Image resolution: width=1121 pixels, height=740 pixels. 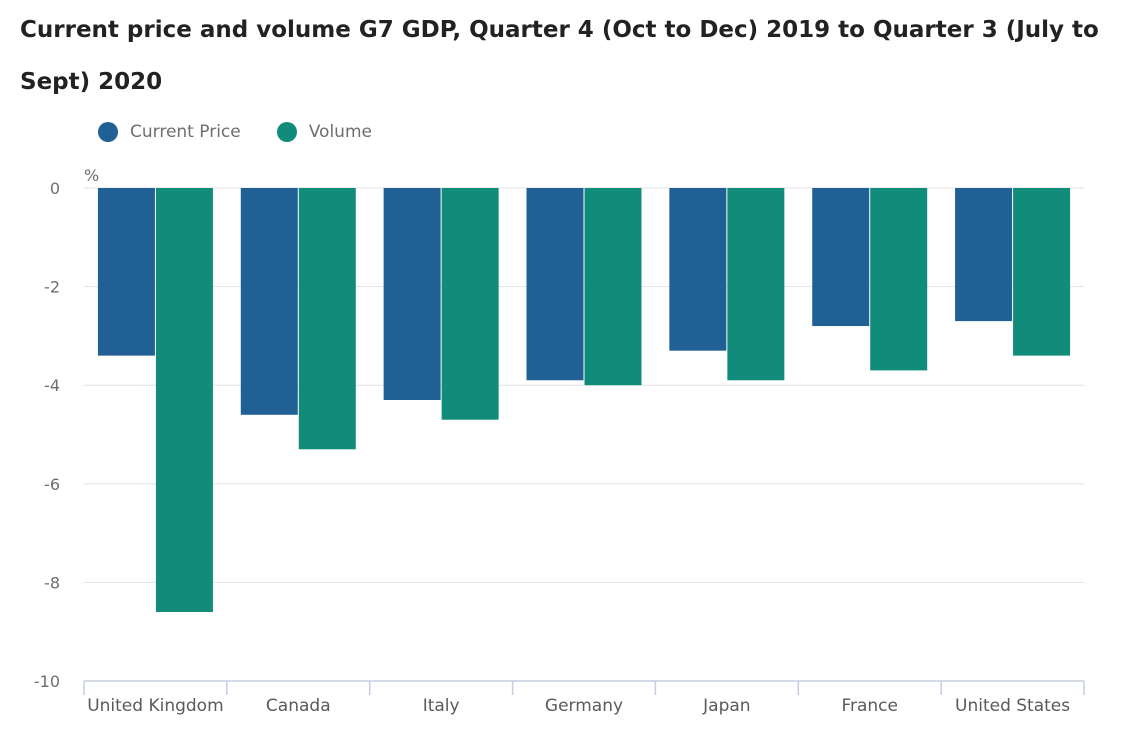 What do you see at coordinates (470, 304) in the screenshot?
I see `bar-volume-italy` at bounding box center [470, 304].